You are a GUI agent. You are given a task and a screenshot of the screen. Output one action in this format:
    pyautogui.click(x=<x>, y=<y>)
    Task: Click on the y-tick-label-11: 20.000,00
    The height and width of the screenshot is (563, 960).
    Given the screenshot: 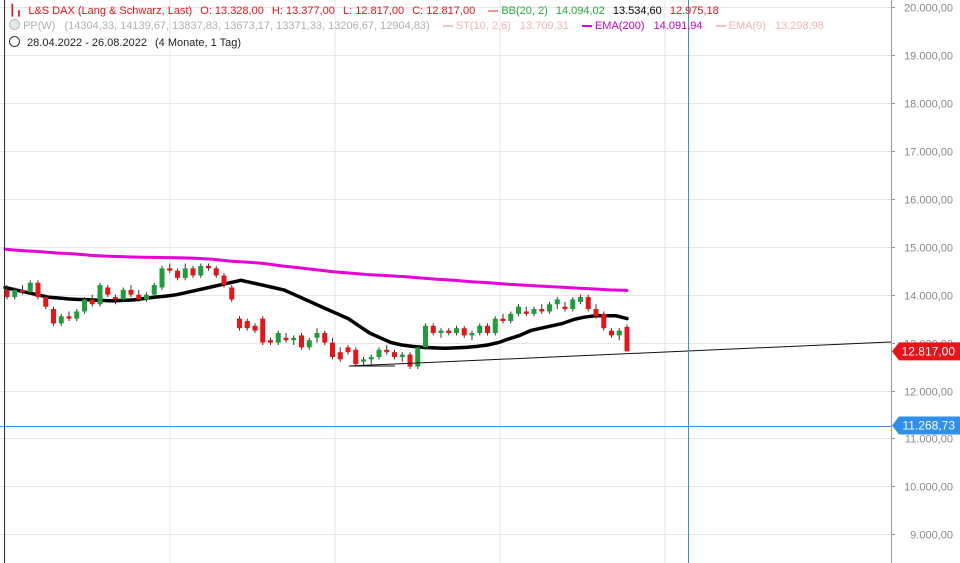 What is the action you would take?
    pyautogui.click(x=928, y=9)
    